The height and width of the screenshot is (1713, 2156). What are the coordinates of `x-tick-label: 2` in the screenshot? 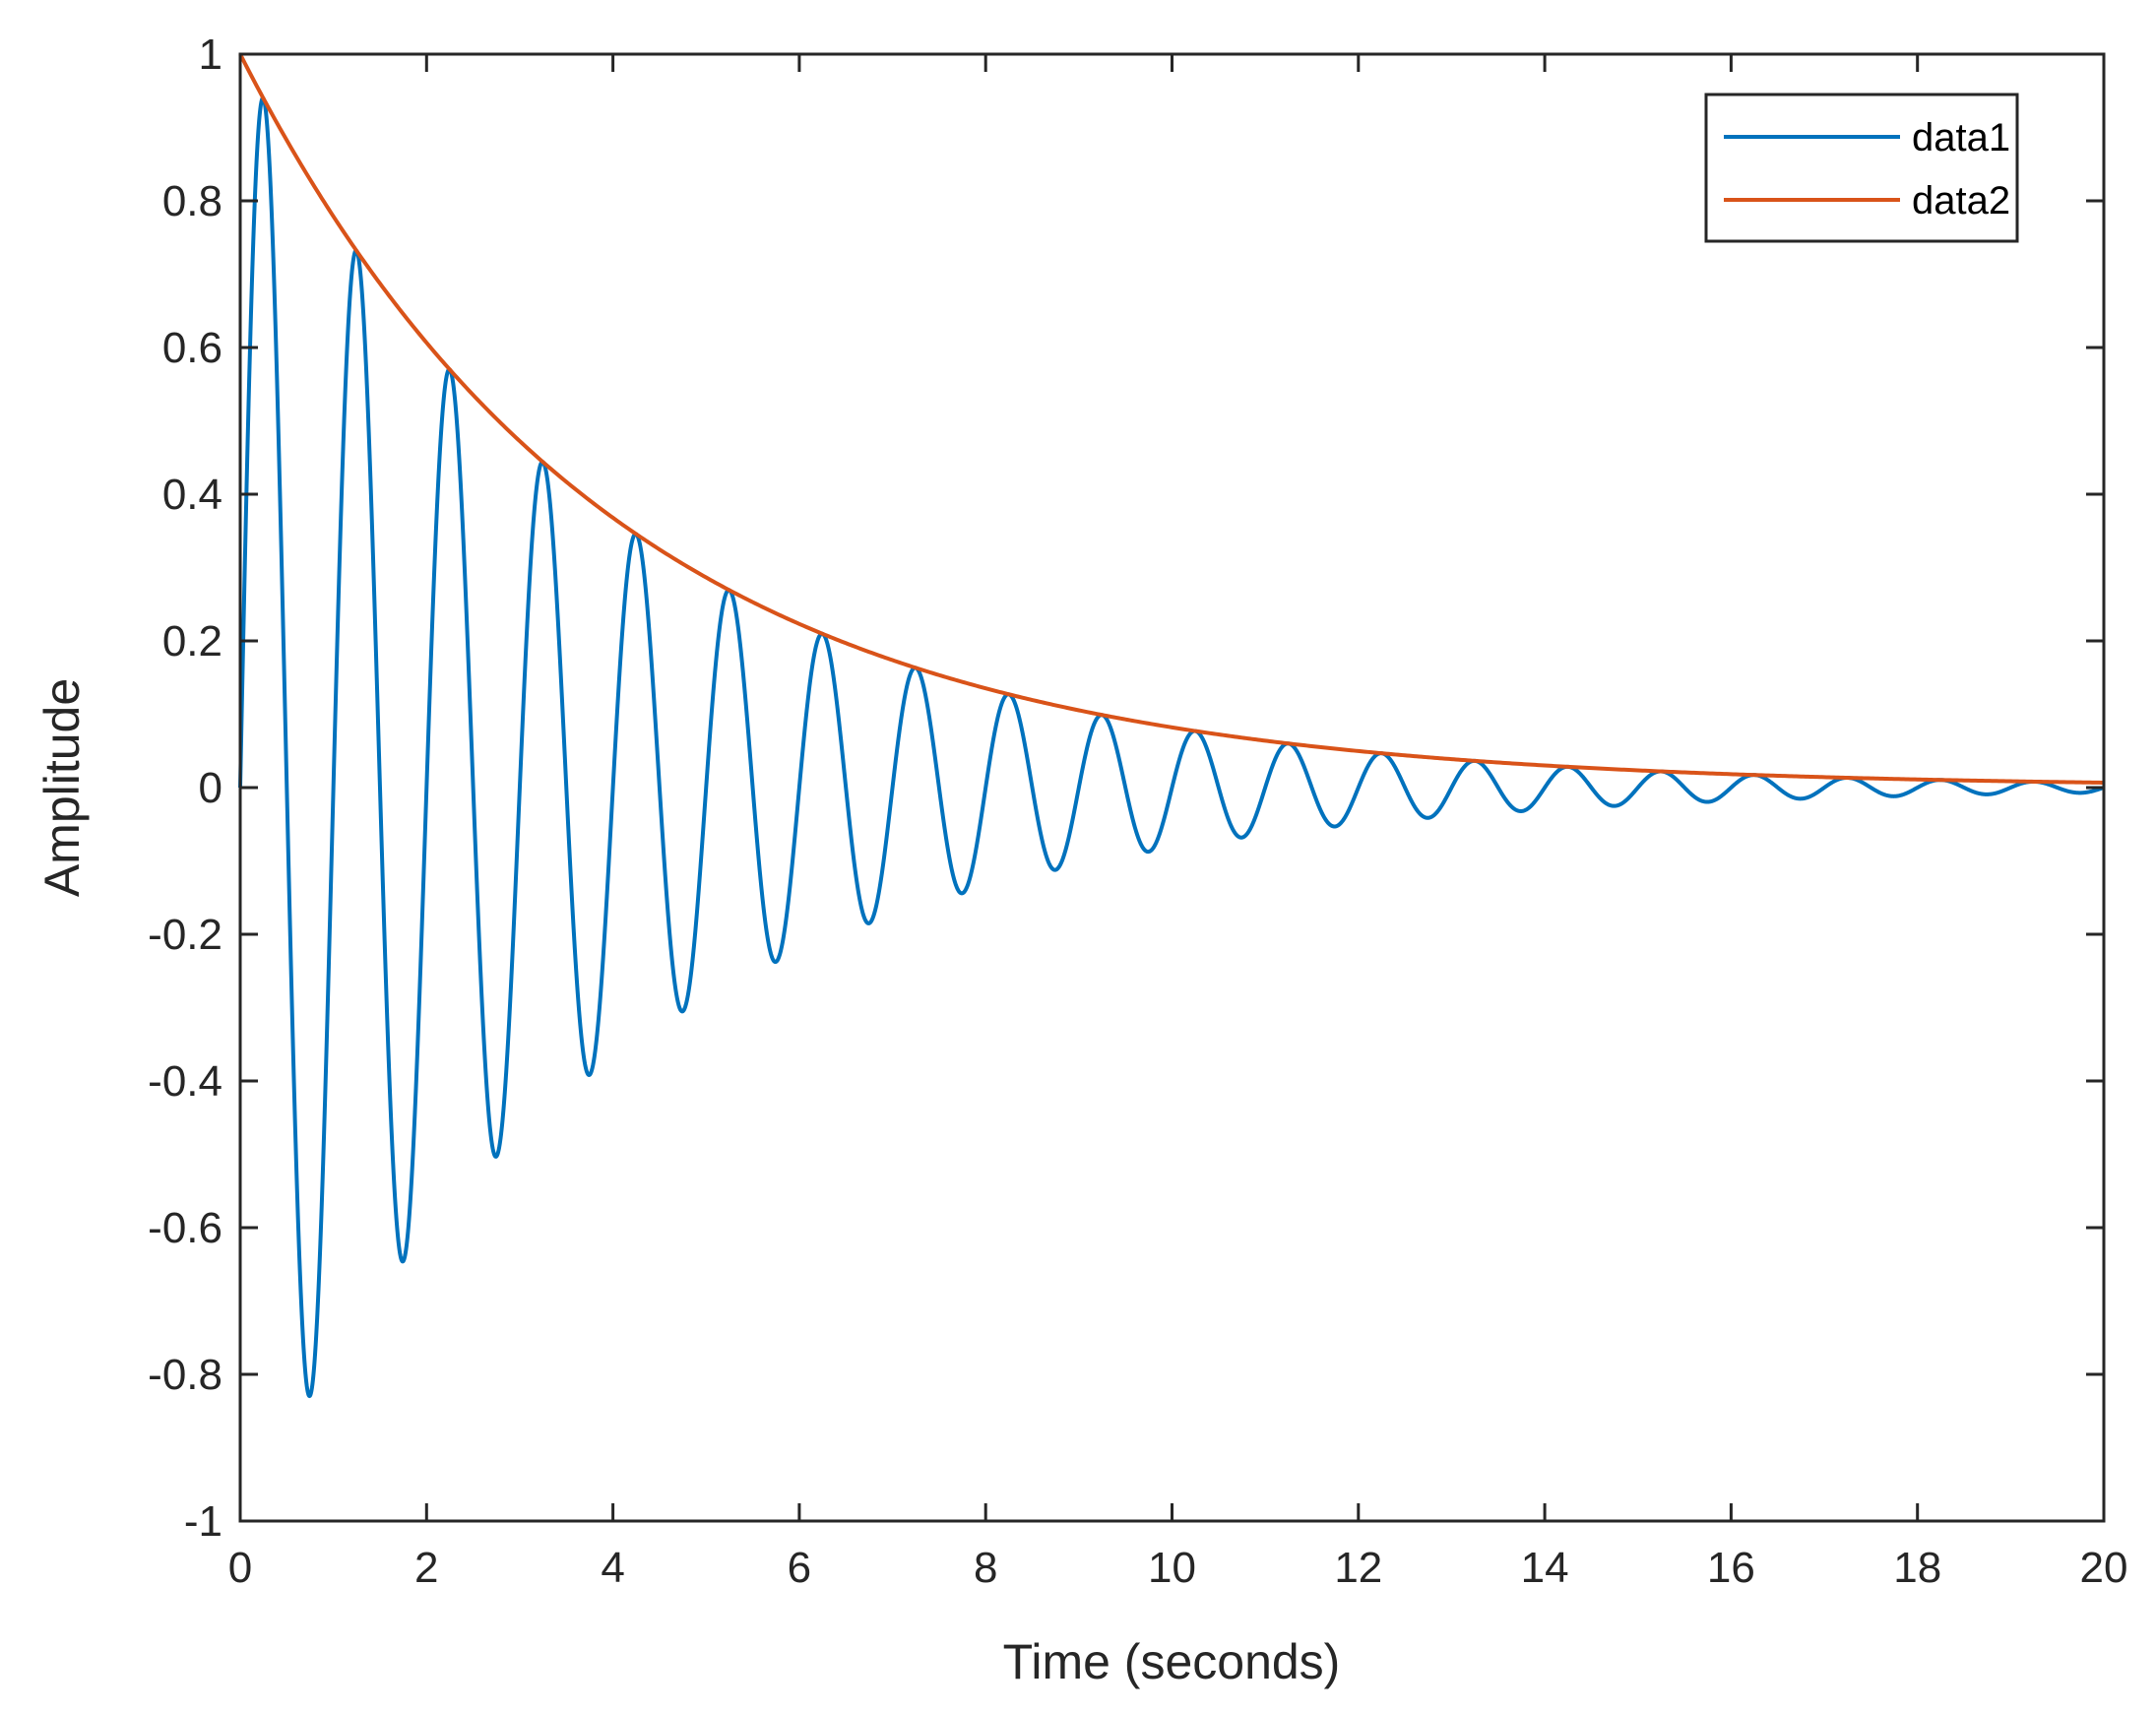 It's located at (426, 1568).